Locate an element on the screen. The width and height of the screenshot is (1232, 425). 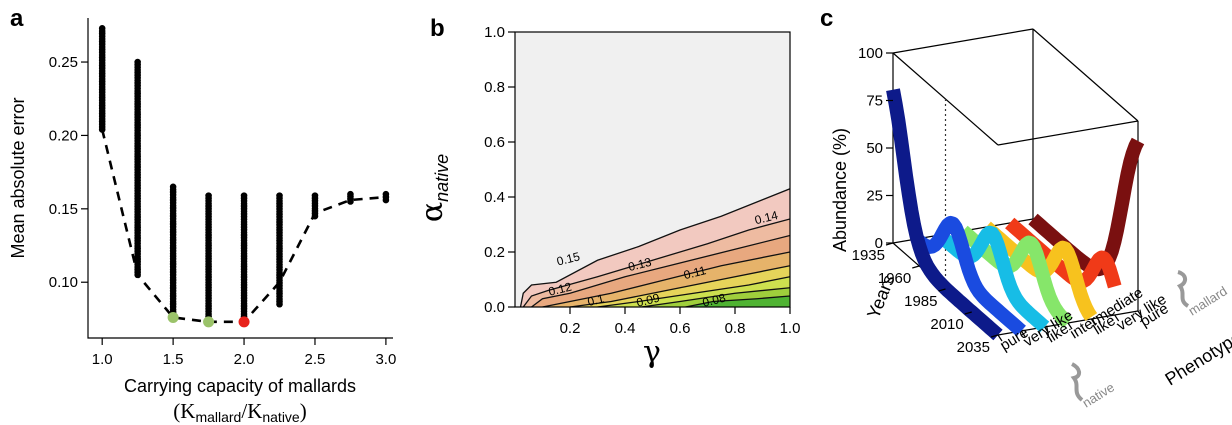
panel-b-ytick-label: 1.0 is located at coordinates (494, 32).